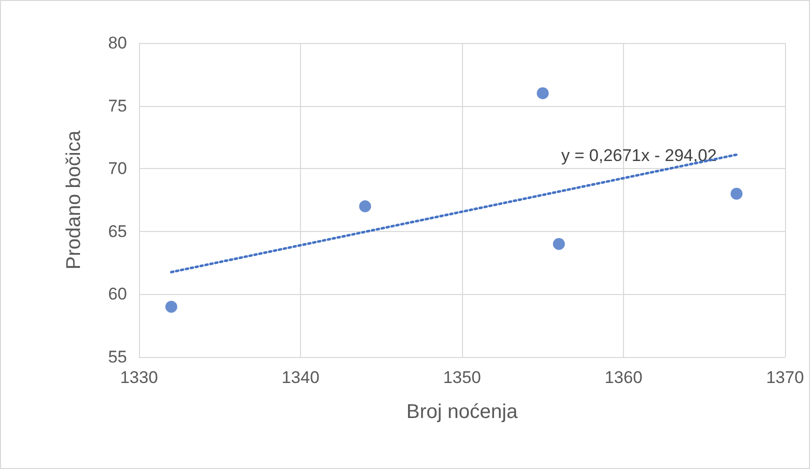  What do you see at coordinates (139, 377) in the screenshot?
I see `x-tick-label: 1330` at bounding box center [139, 377].